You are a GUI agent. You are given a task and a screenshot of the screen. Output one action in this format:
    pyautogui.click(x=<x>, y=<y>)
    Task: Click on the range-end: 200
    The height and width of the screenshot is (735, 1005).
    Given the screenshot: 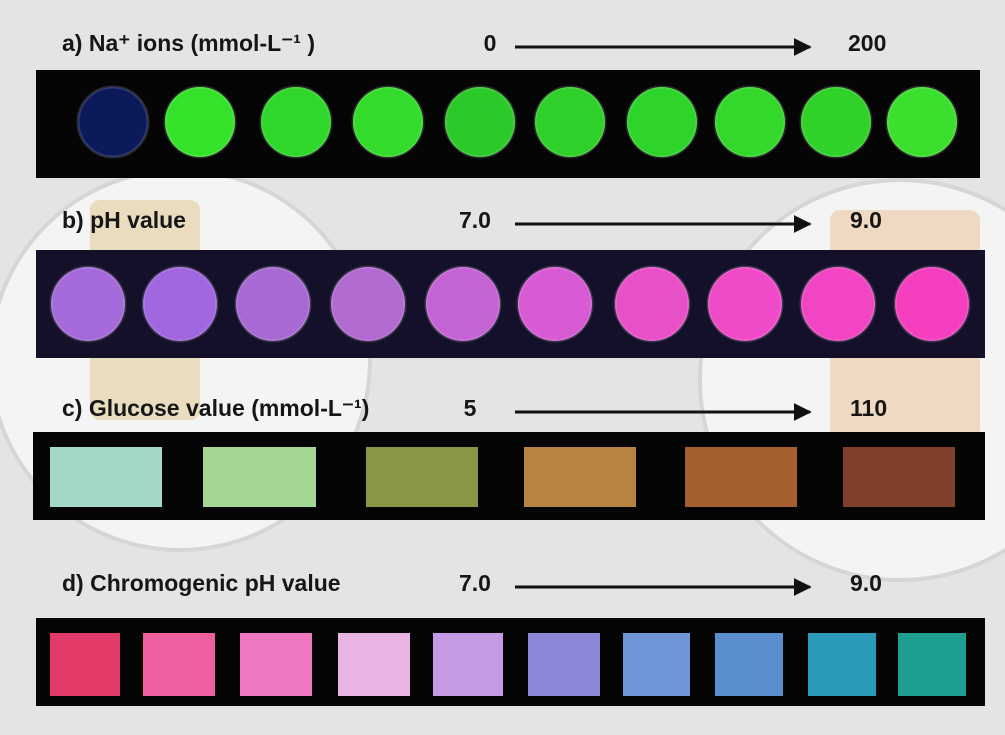 What is the action you would take?
    pyautogui.click(x=867, y=43)
    